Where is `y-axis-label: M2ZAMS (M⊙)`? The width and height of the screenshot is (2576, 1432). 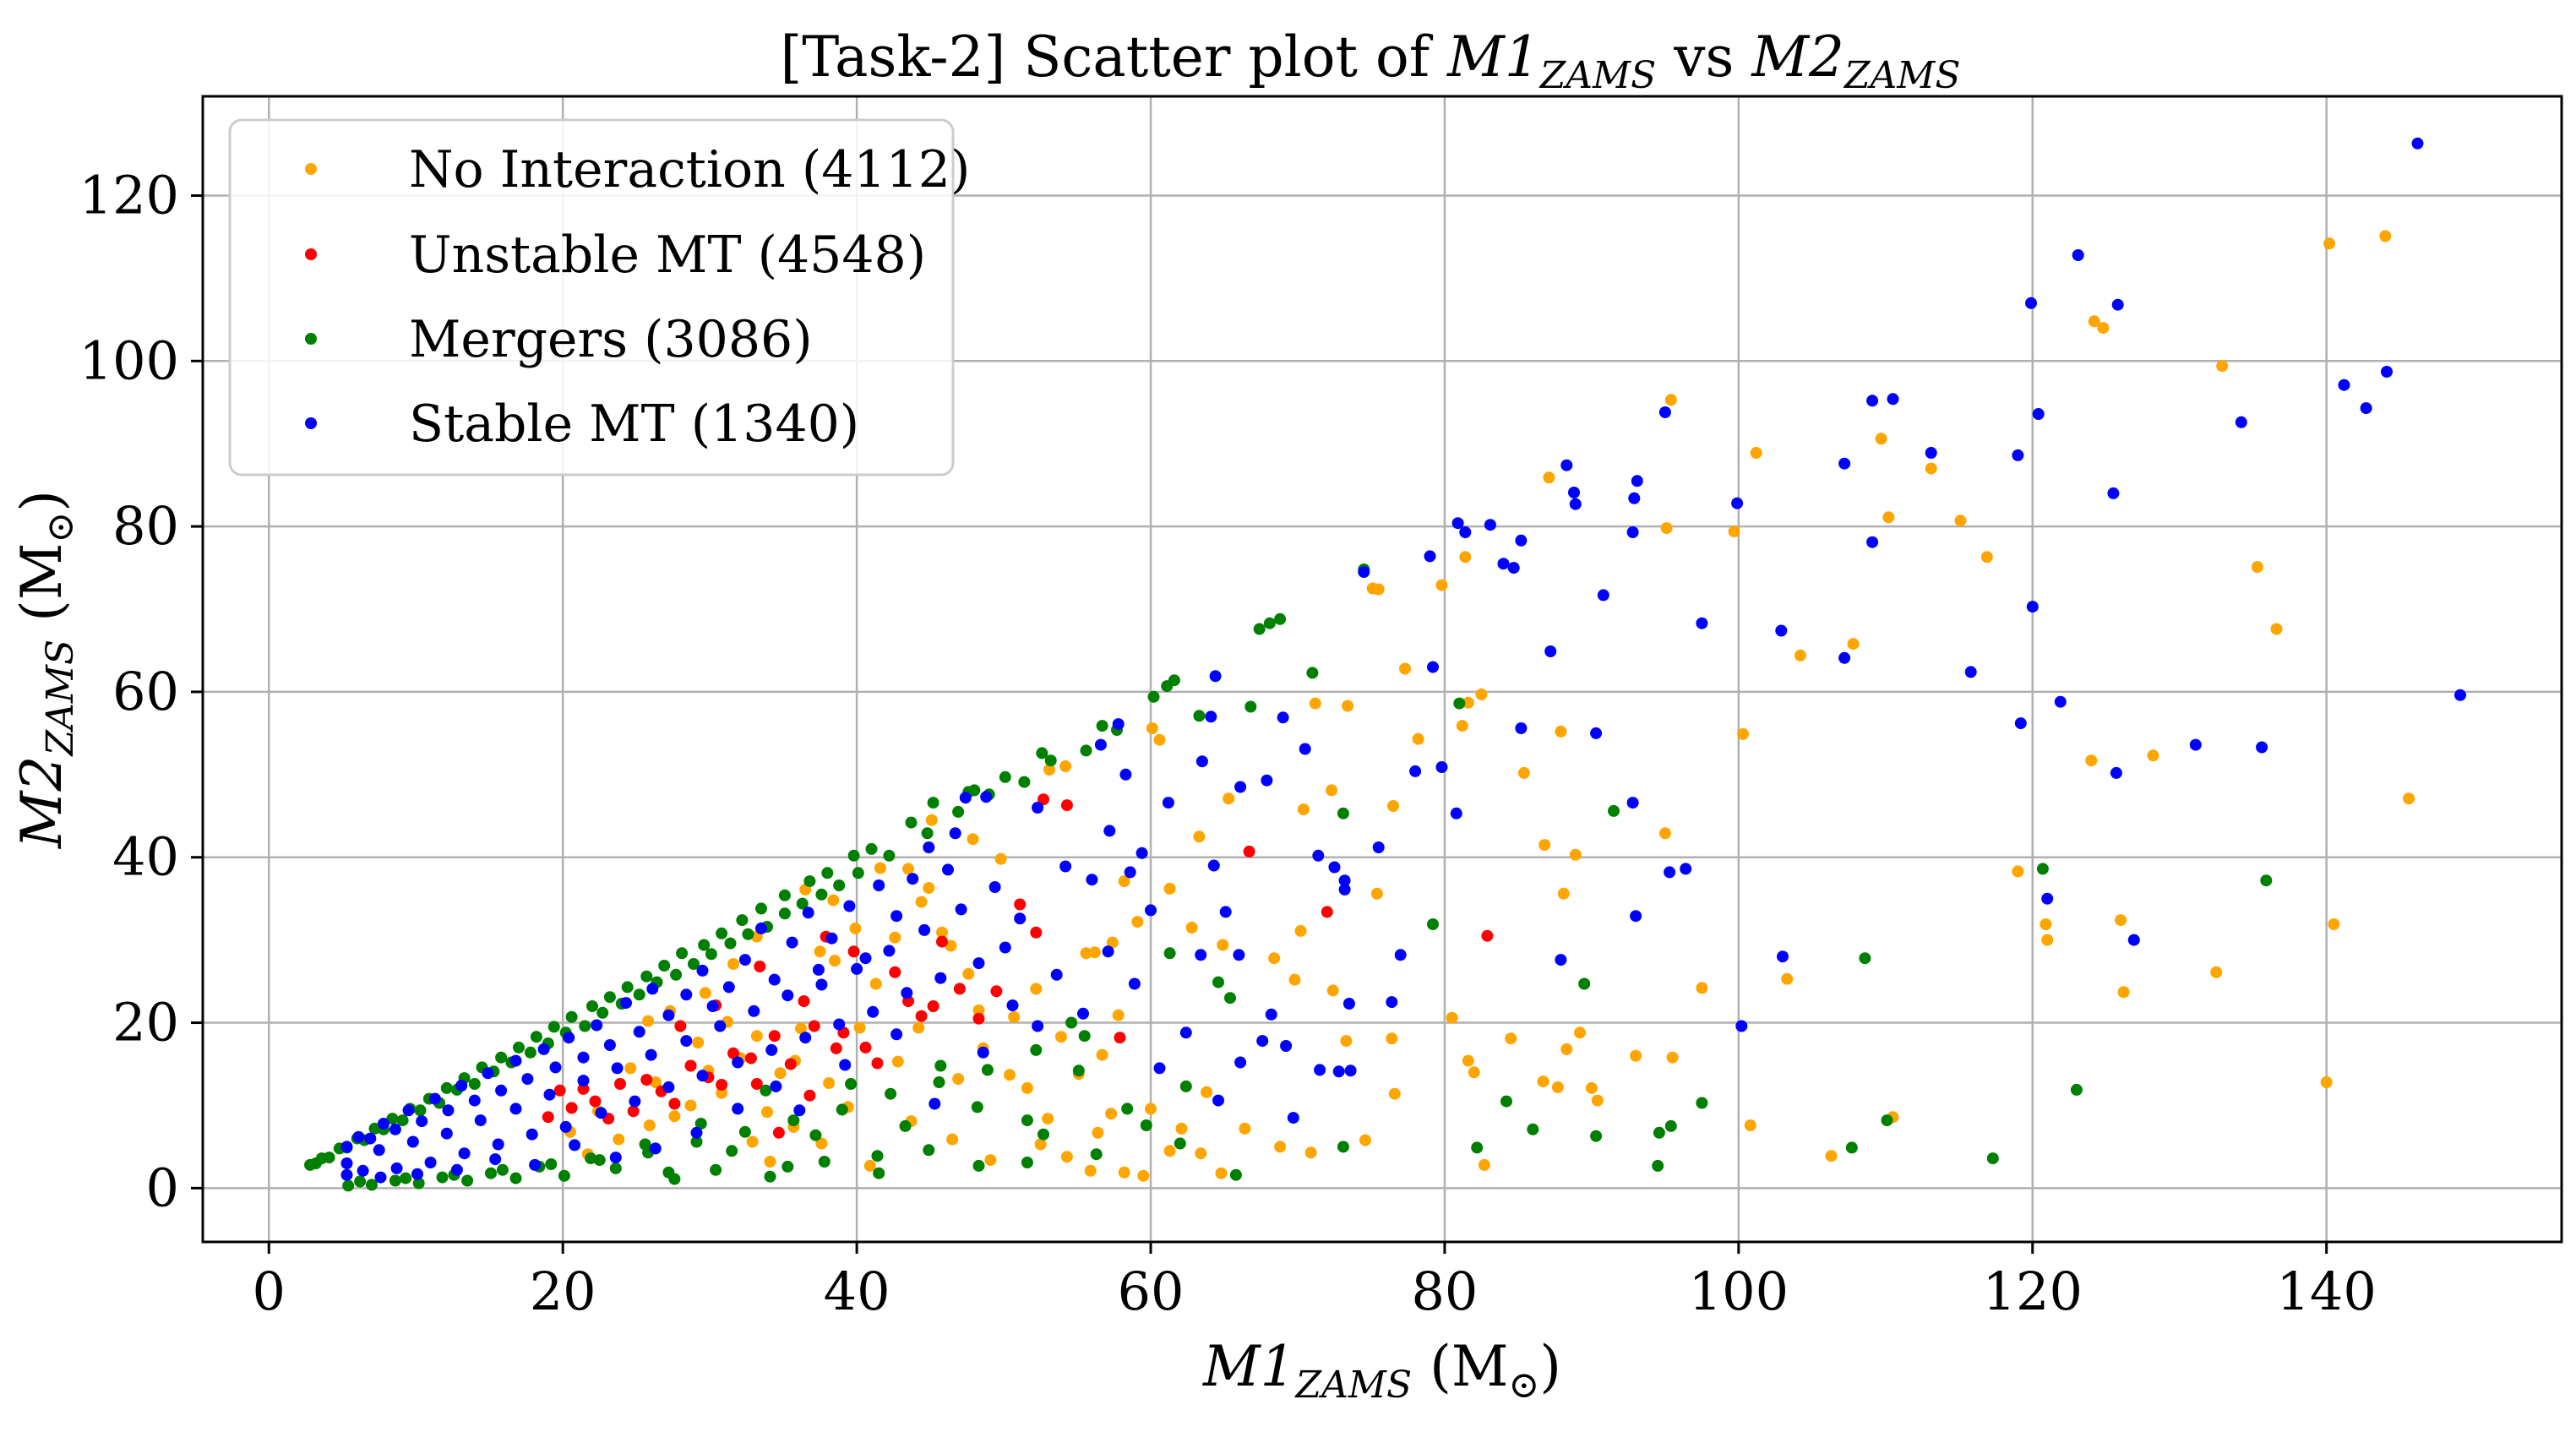 y-axis-label: M2ZAMS (M⊙) is located at coordinates (45, 669).